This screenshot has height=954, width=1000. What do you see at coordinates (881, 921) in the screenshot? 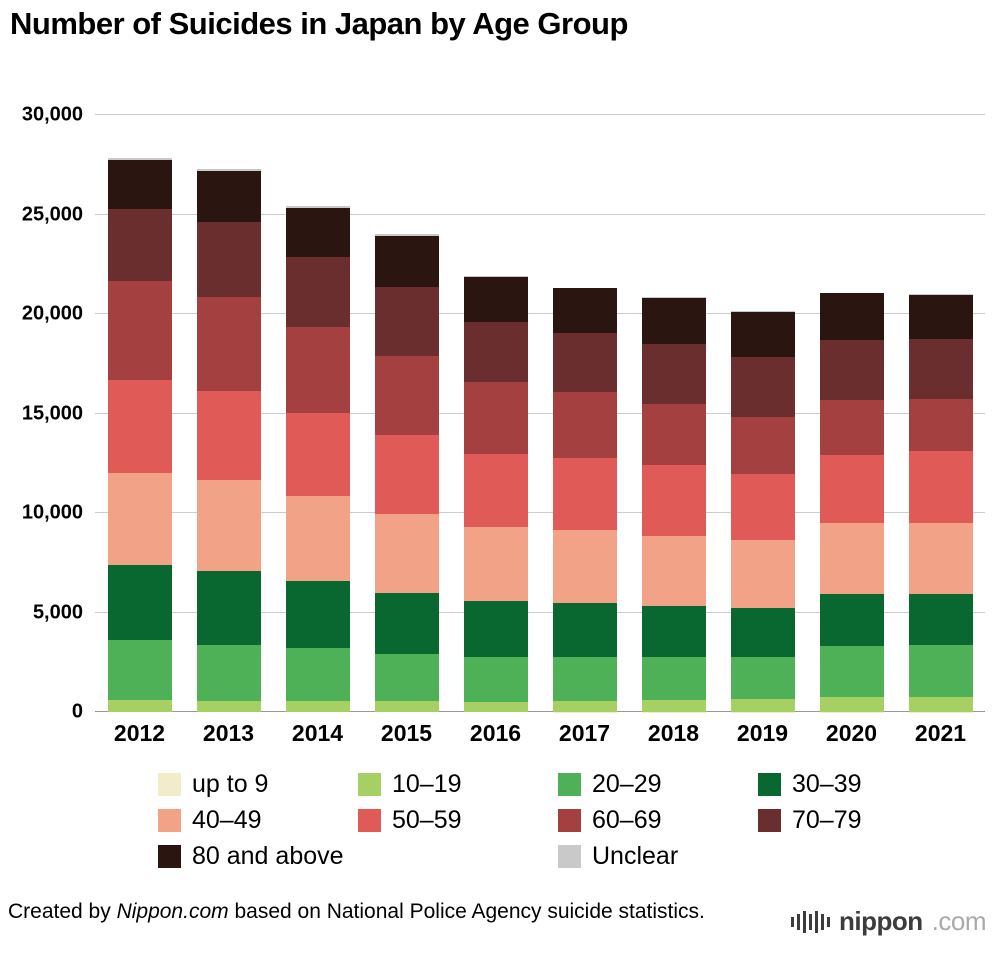
I see `nippon-logo-text: nippon` at bounding box center [881, 921].